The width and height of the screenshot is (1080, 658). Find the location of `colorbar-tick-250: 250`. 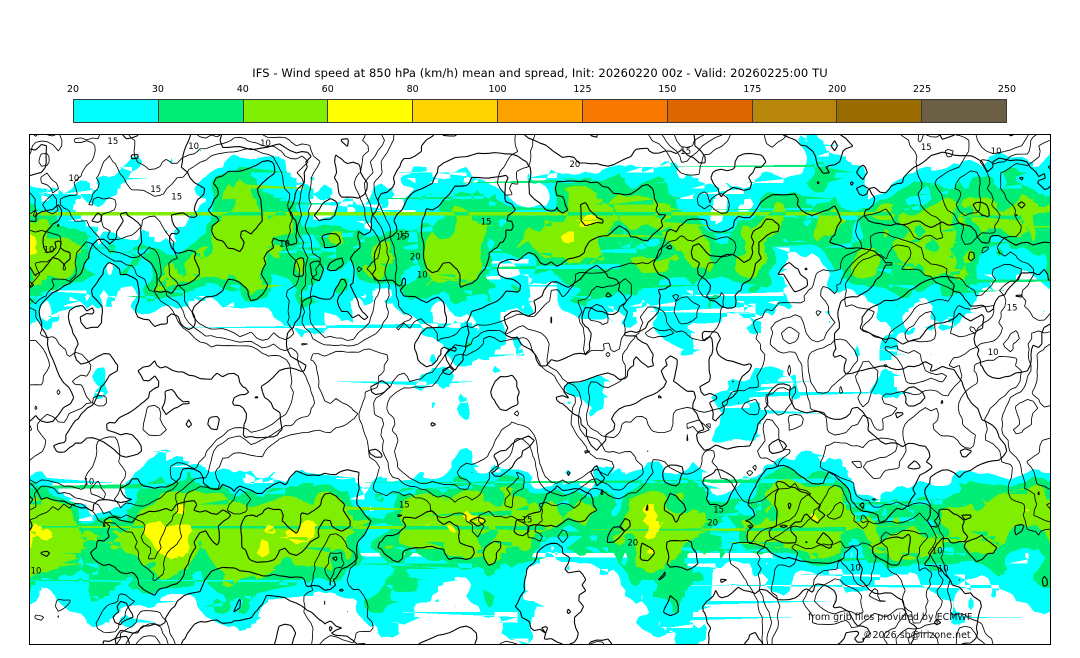

colorbar-tick-250: 250 is located at coordinates (1007, 89).